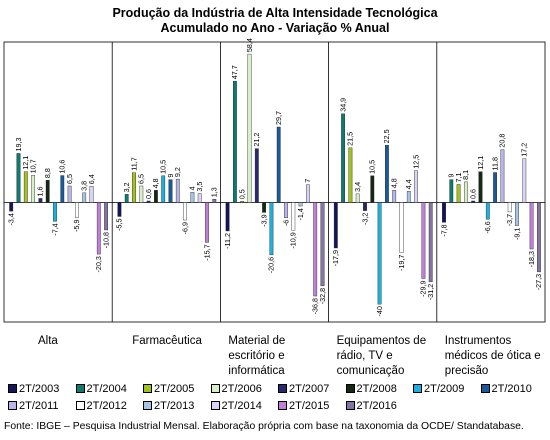 The width and height of the screenshot is (550, 440). What do you see at coordinates (256, 371) in the screenshot?
I see `category-label: informática` at bounding box center [256, 371].